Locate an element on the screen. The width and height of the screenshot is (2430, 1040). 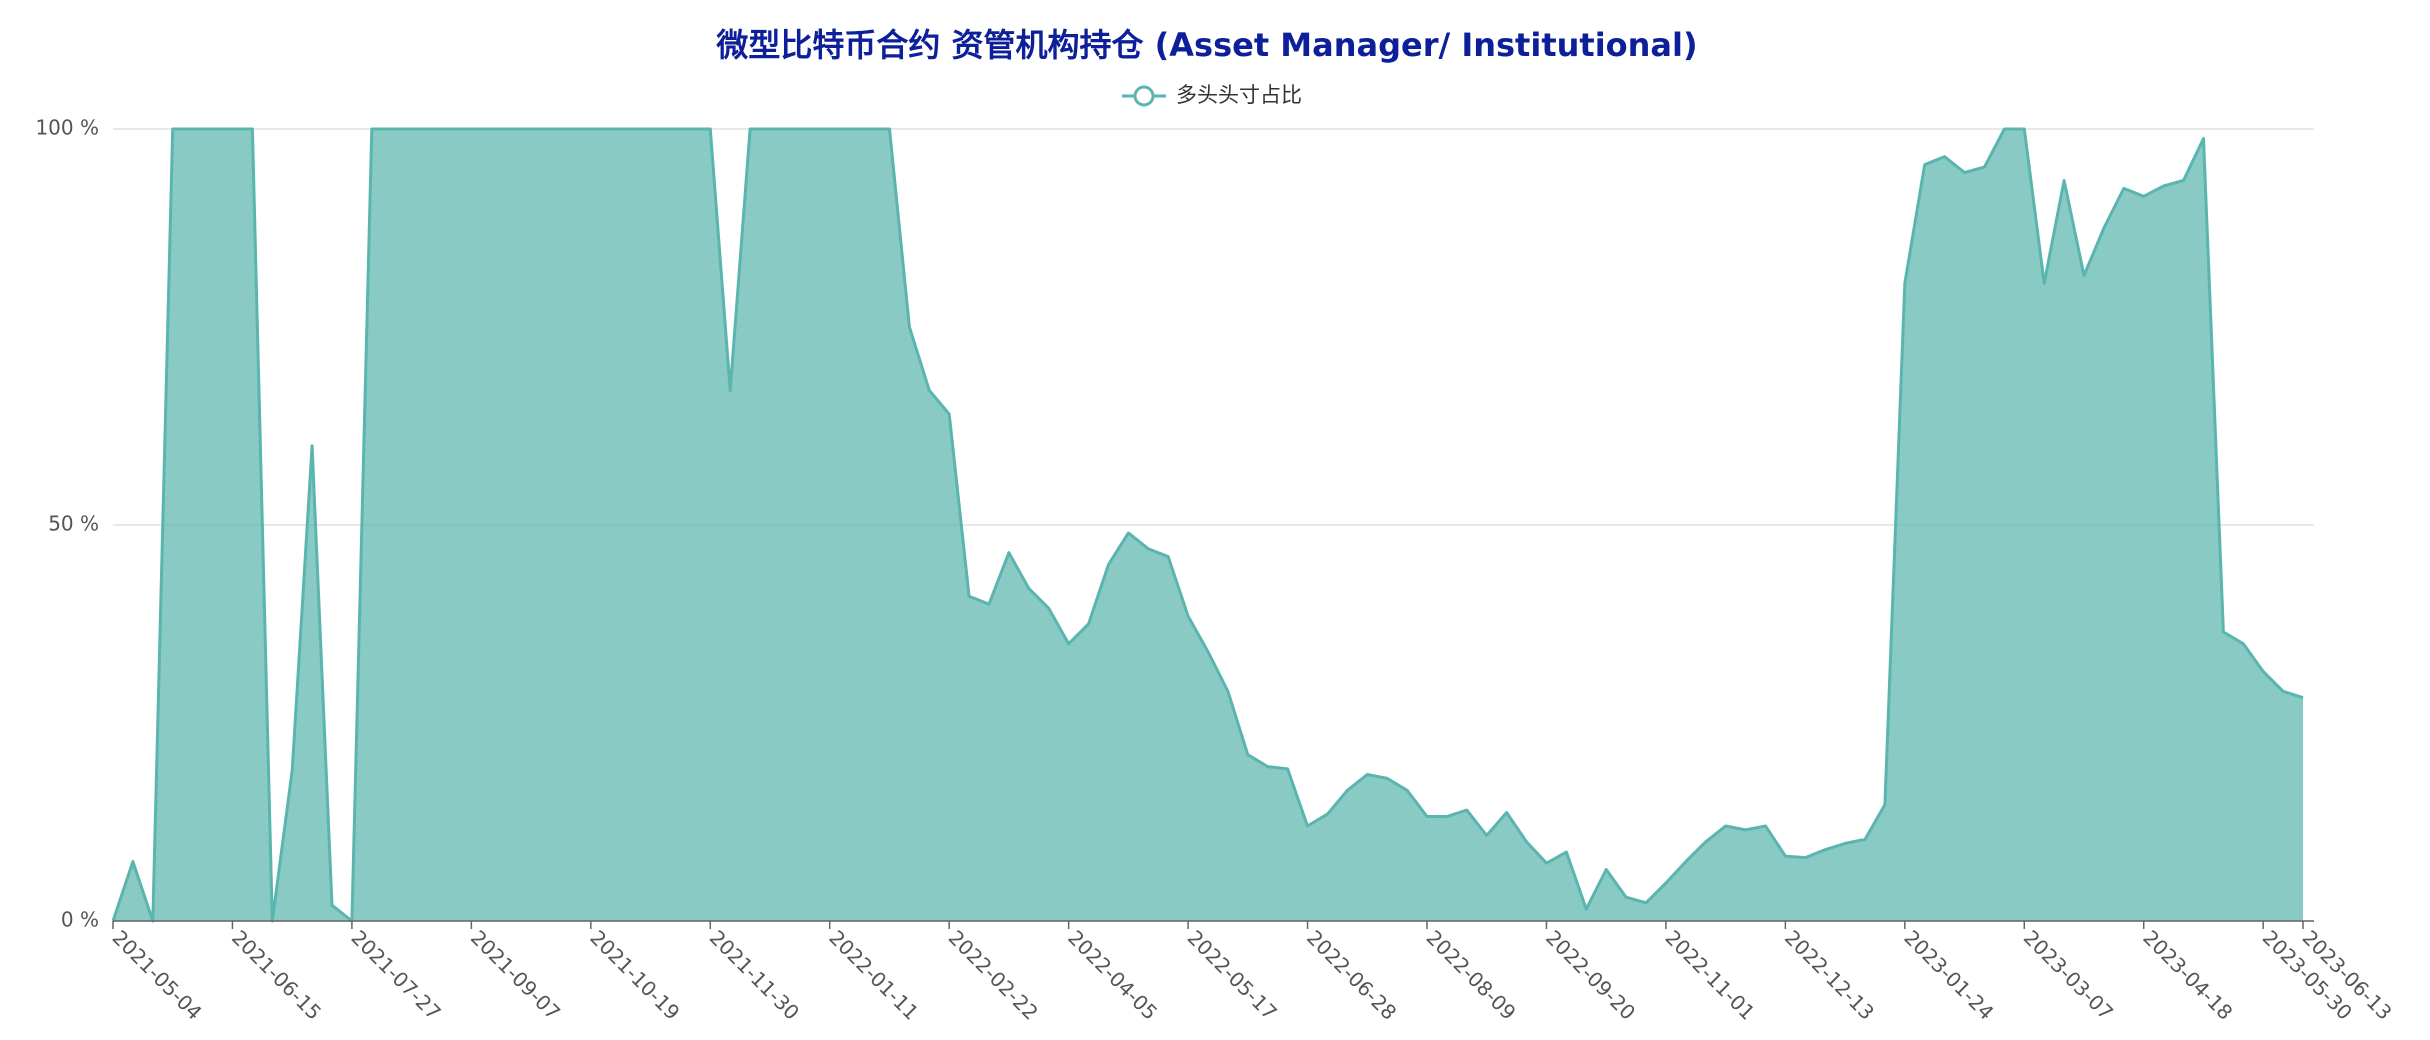
x-tick-label: 2022-01-11 is located at coordinates (873, 974).